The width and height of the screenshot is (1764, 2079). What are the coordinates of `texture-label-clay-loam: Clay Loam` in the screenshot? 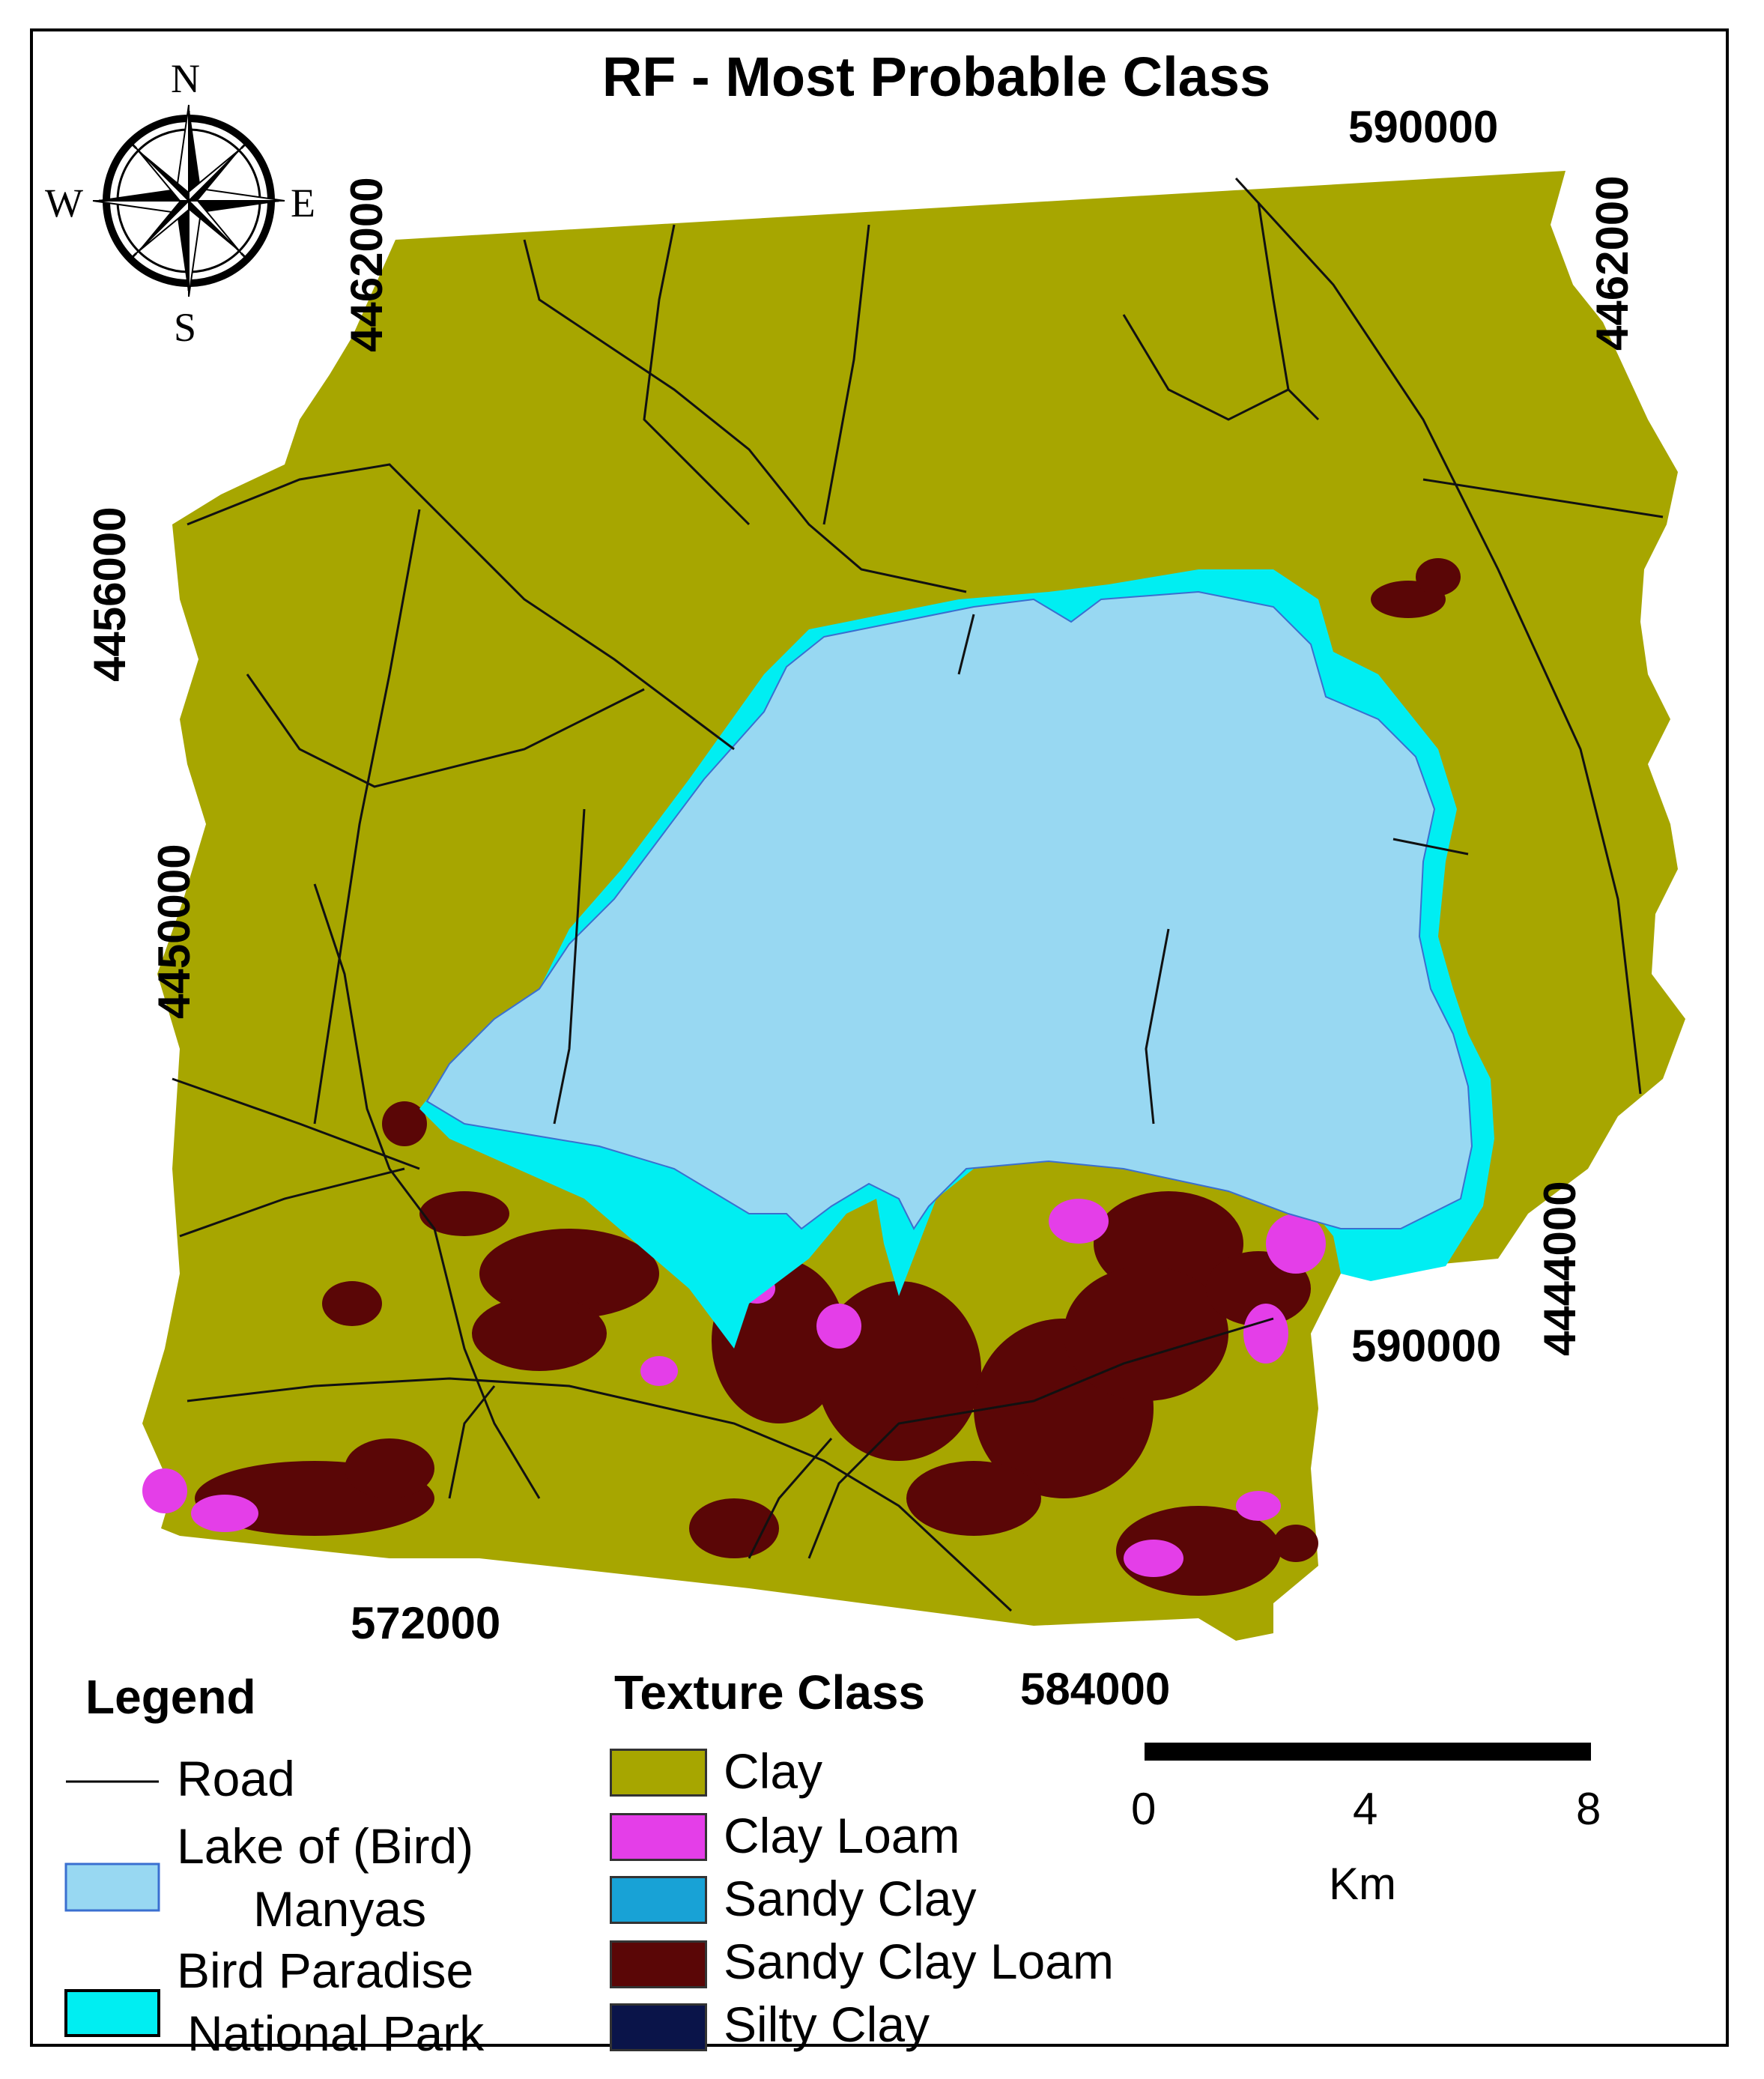 It's located at (842, 1835).